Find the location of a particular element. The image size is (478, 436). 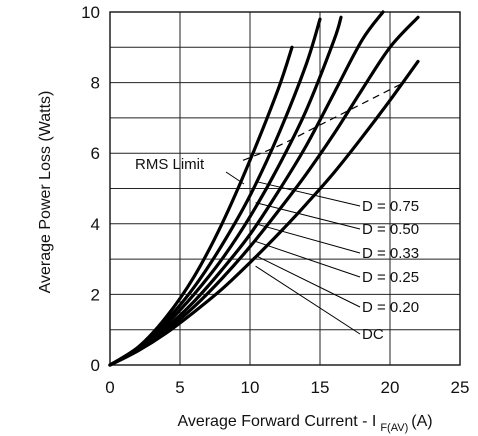

curve-label: D = 0.75 is located at coordinates (390, 206).